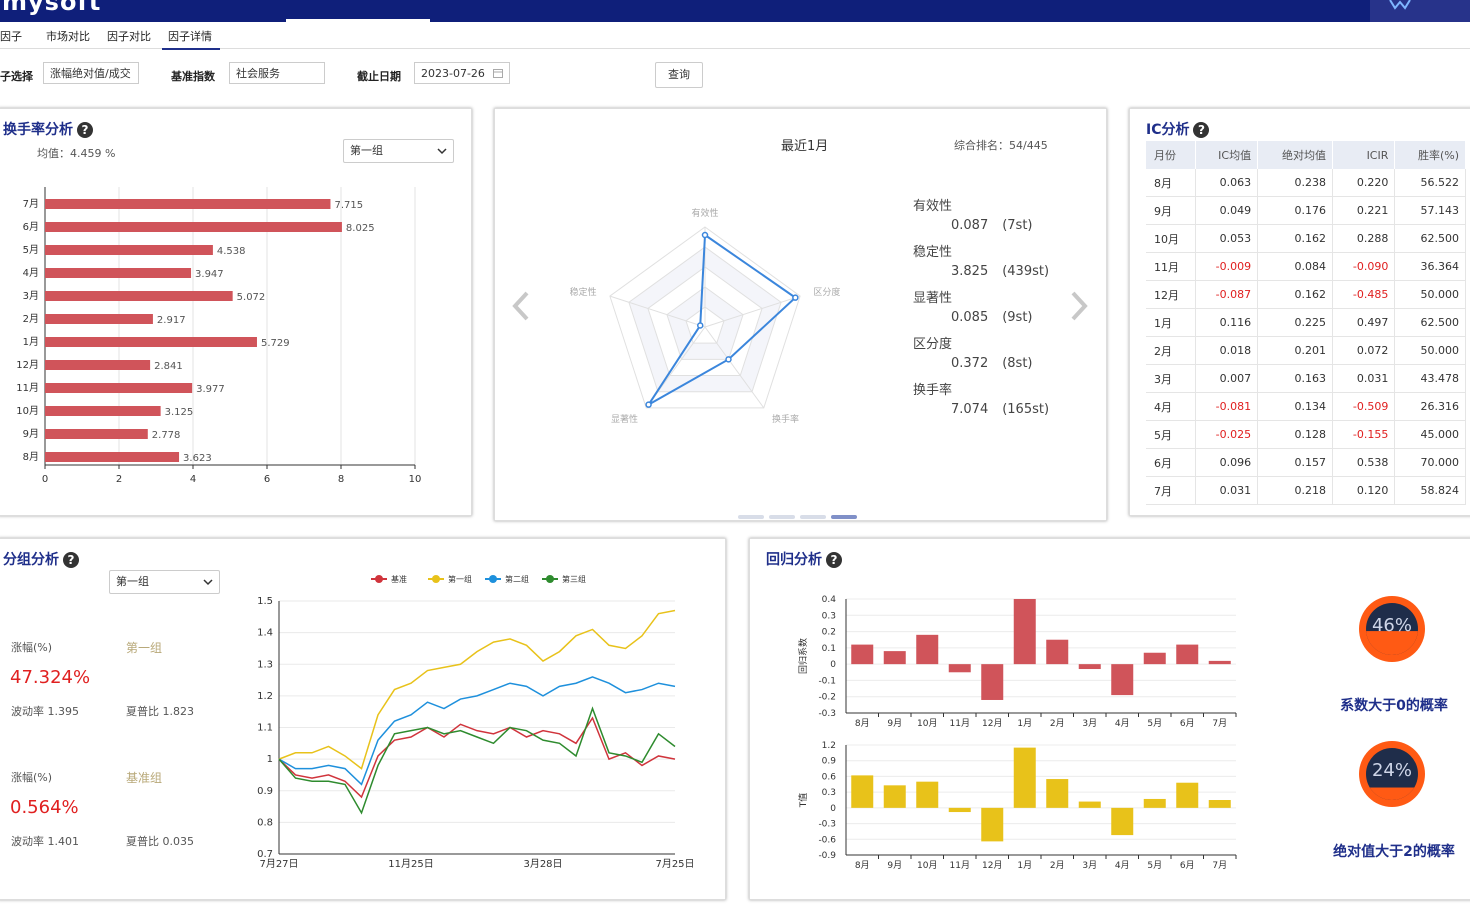 Image resolution: width=1470 pixels, height=907 pixels. I want to click on ic-table-cell: 0.134, so click(1295, 406).